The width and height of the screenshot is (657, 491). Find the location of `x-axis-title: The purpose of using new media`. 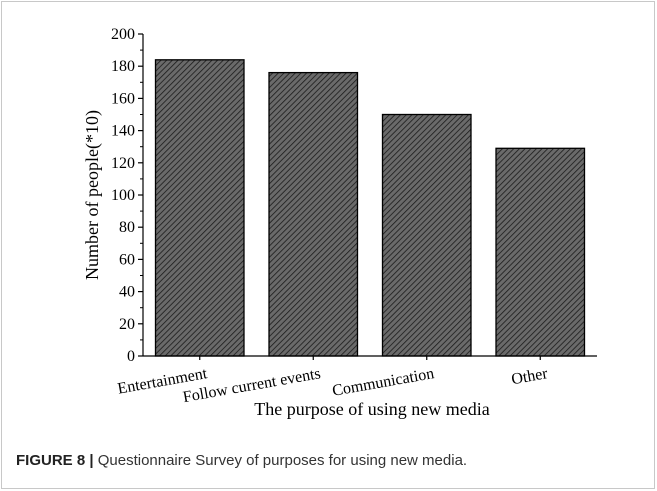

x-axis-title: The purpose of using new media is located at coordinates (371, 409).